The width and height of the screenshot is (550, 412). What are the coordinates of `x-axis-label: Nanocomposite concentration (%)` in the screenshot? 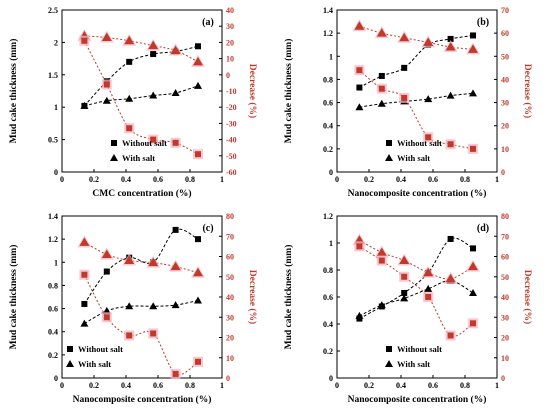 It's located at (142, 399).